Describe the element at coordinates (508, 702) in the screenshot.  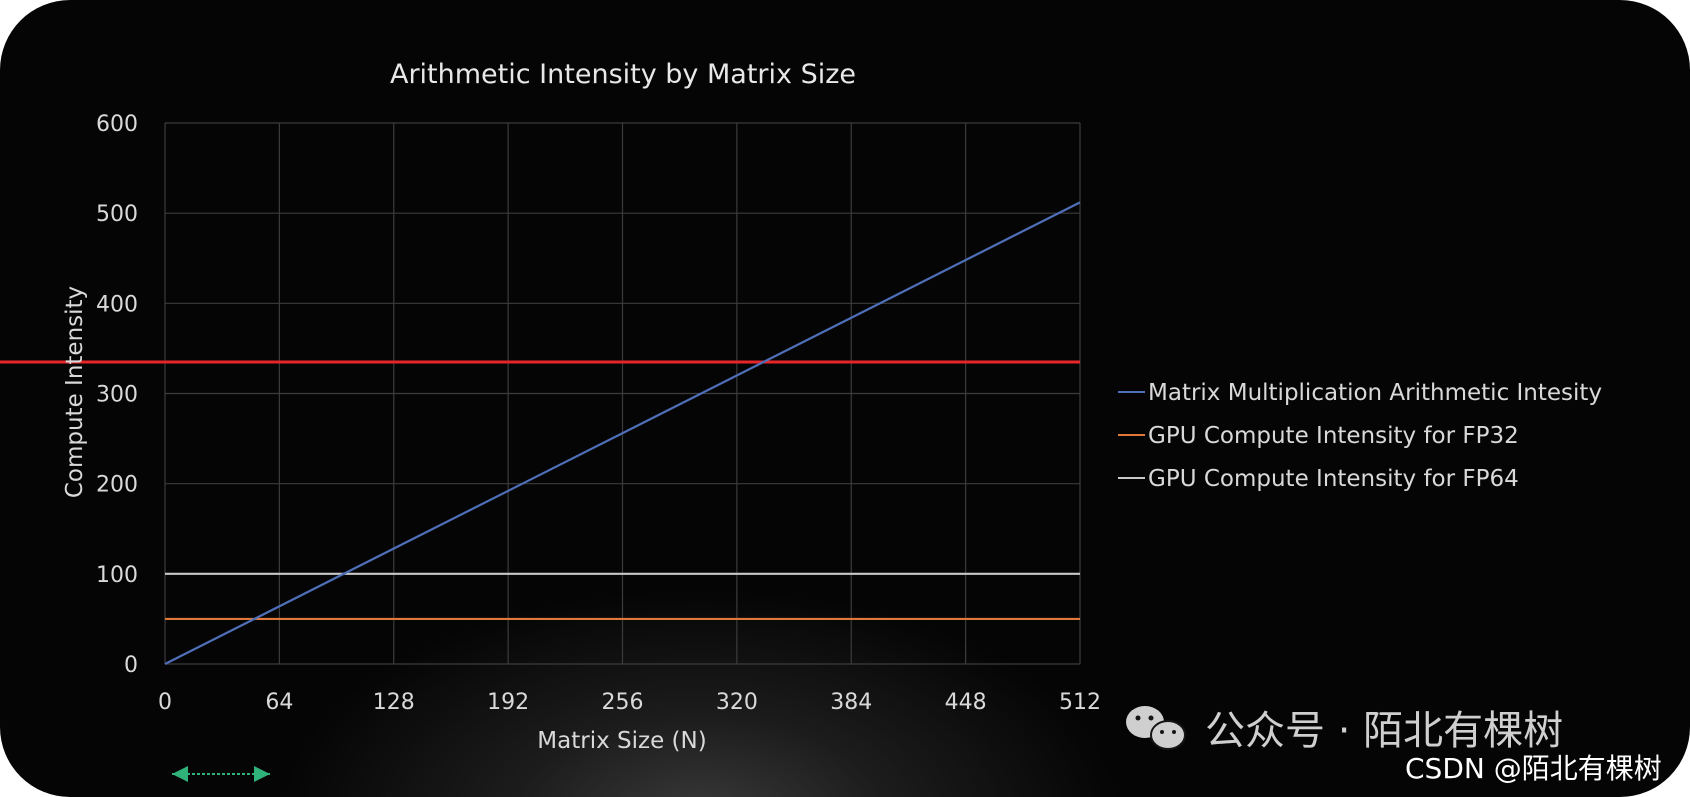
I see `x-tick-192: 192` at that location.